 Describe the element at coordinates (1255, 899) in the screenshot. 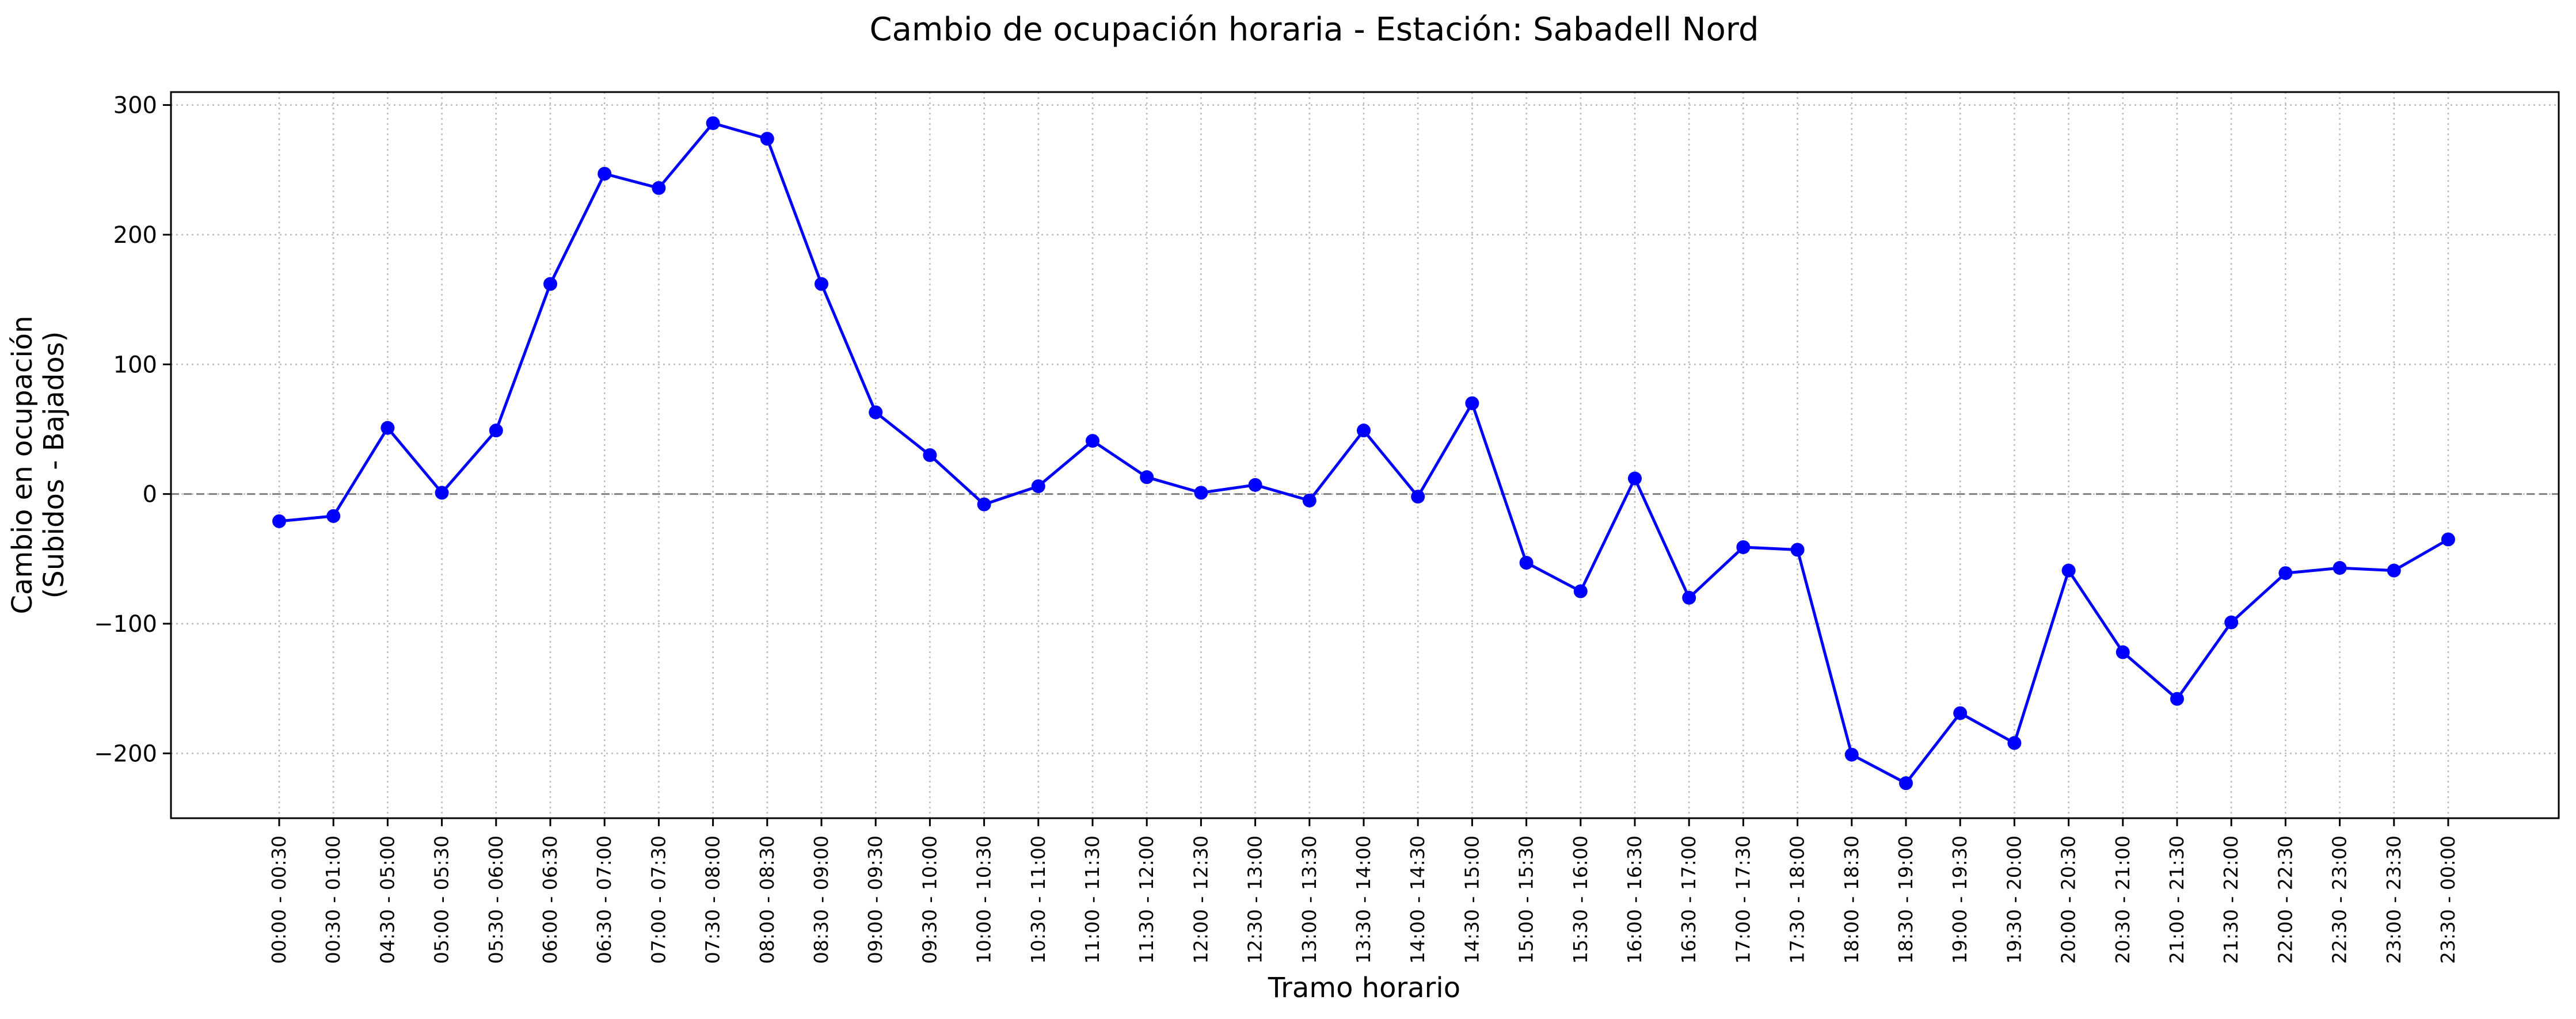

I see `x-tick-label: 12:30 - 13:00` at that location.